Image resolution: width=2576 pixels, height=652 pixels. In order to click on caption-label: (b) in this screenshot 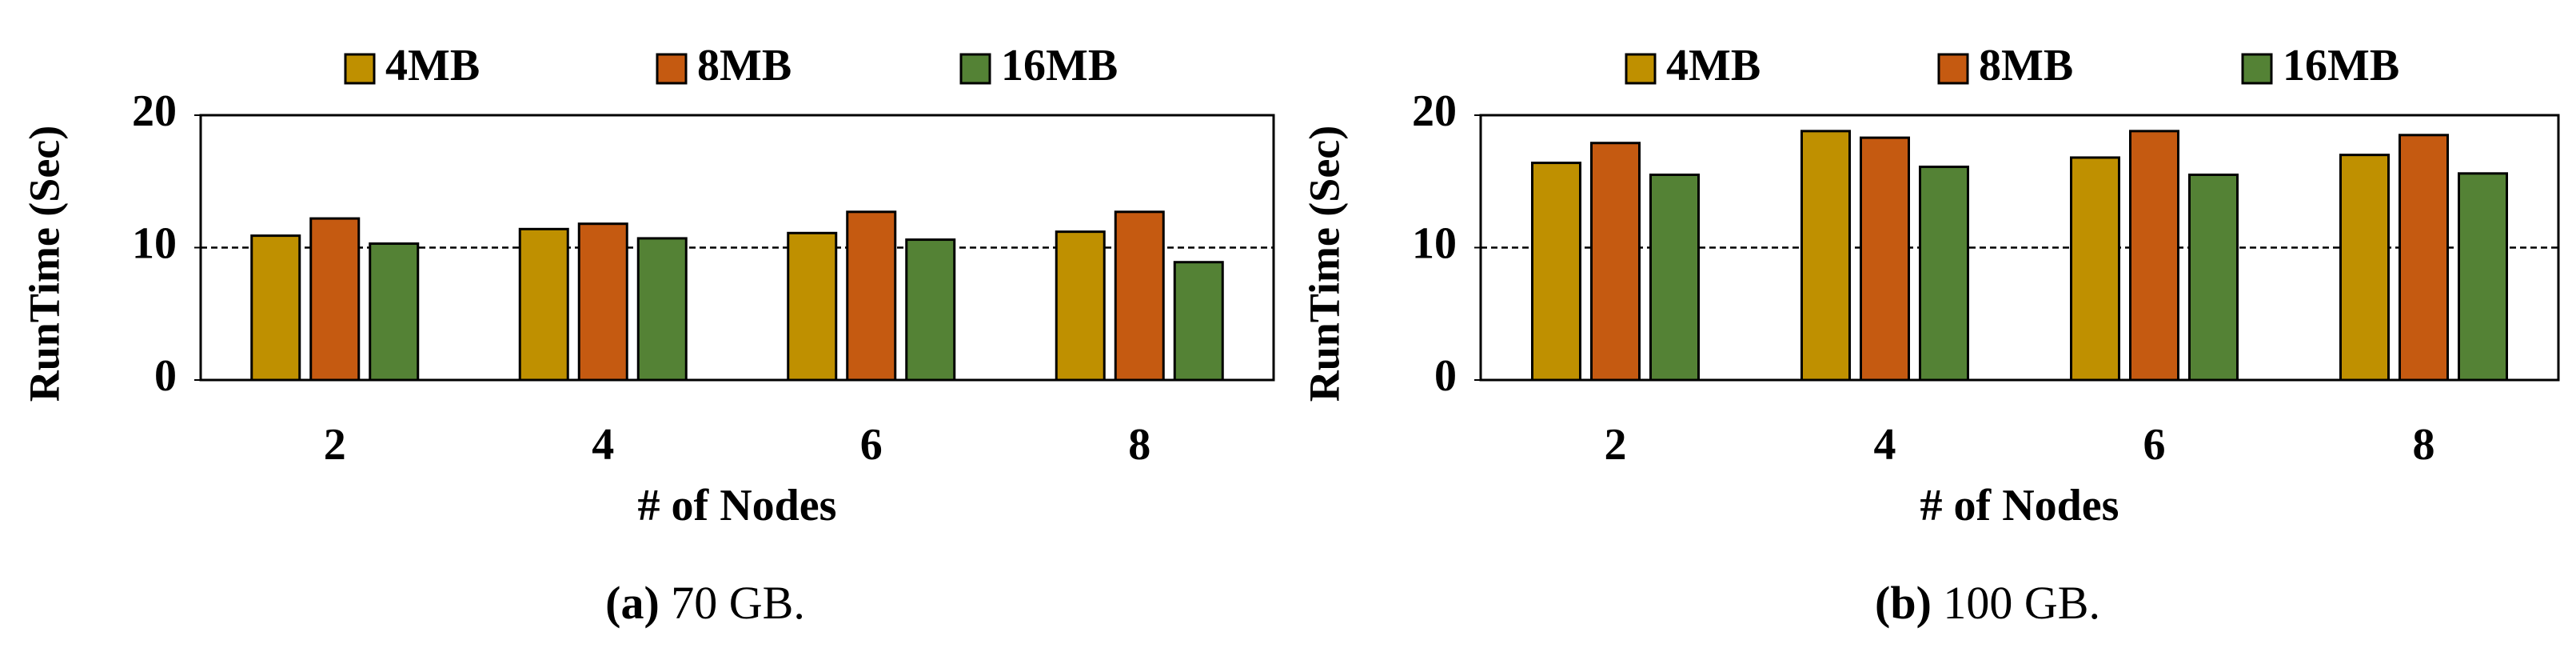, I will do `click(1903, 603)`.